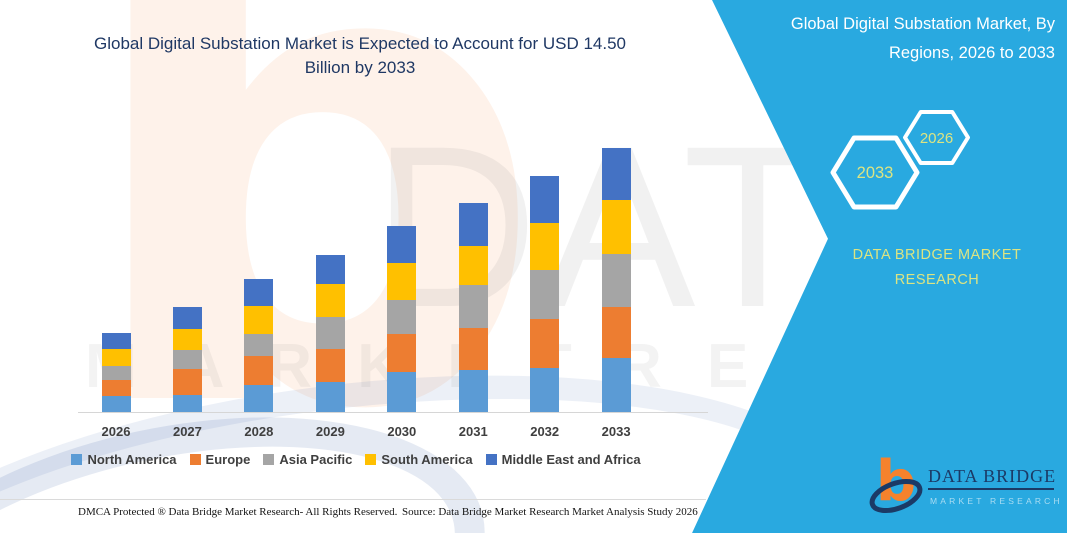  Describe the element at coordinates (77, 459) in the screenshot. I see `legend-swatch-north-america` at that location.